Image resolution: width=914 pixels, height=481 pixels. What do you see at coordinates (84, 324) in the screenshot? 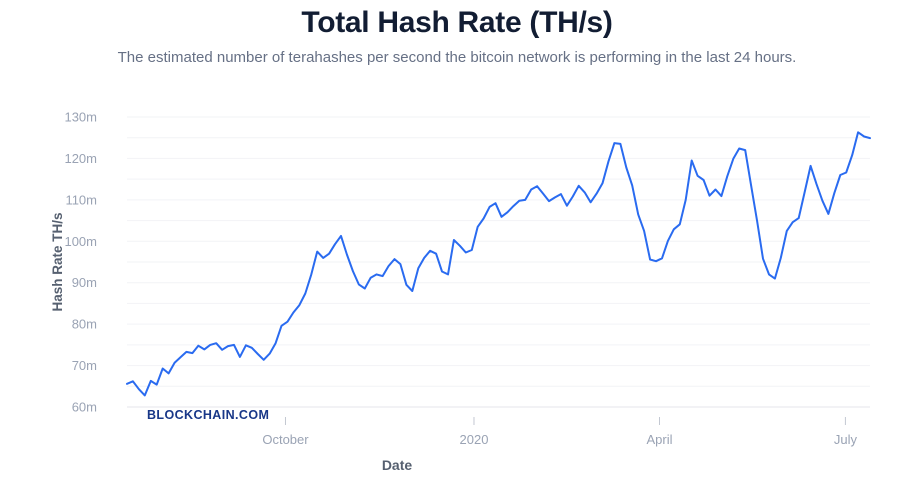
I see `y-axis-tick-label: 80m` at bounding box center [84, 324].